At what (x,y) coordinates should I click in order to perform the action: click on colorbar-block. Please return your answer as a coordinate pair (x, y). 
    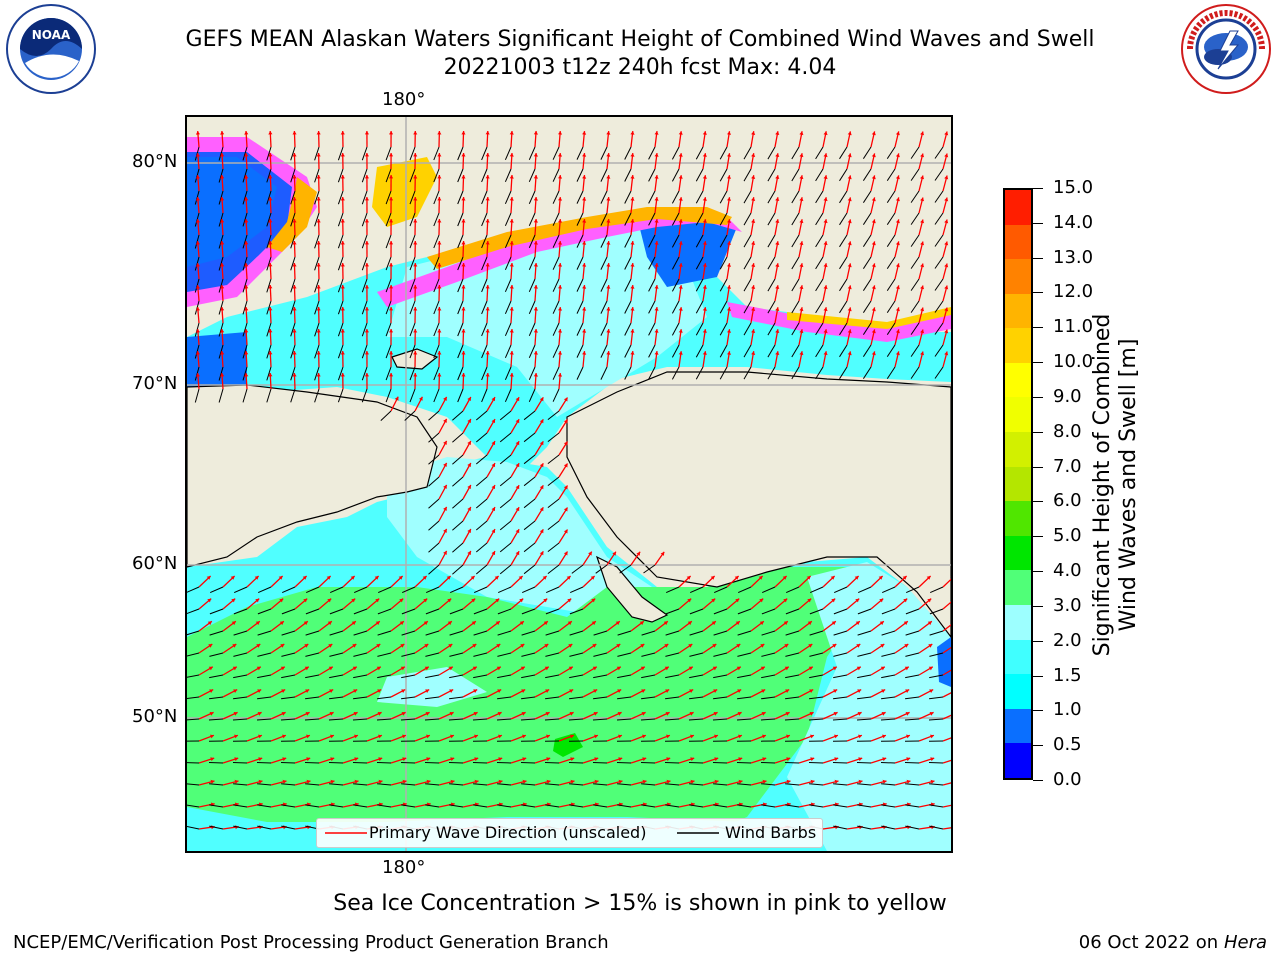
    Looking at the image, I should click on (1018, 276).